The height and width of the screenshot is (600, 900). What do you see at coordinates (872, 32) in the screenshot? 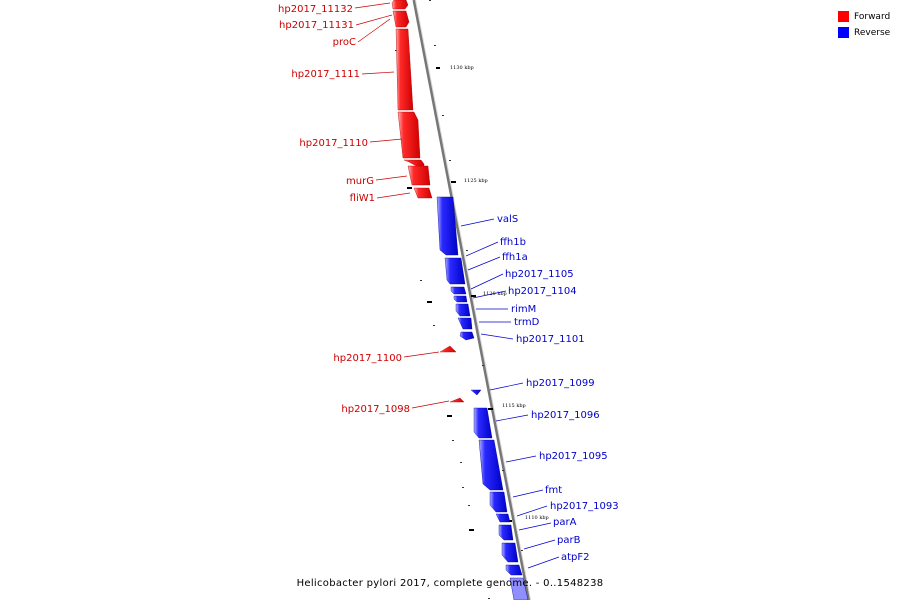
I see `legend-label-reverse: Reverse` at bounding box center [872, 32].